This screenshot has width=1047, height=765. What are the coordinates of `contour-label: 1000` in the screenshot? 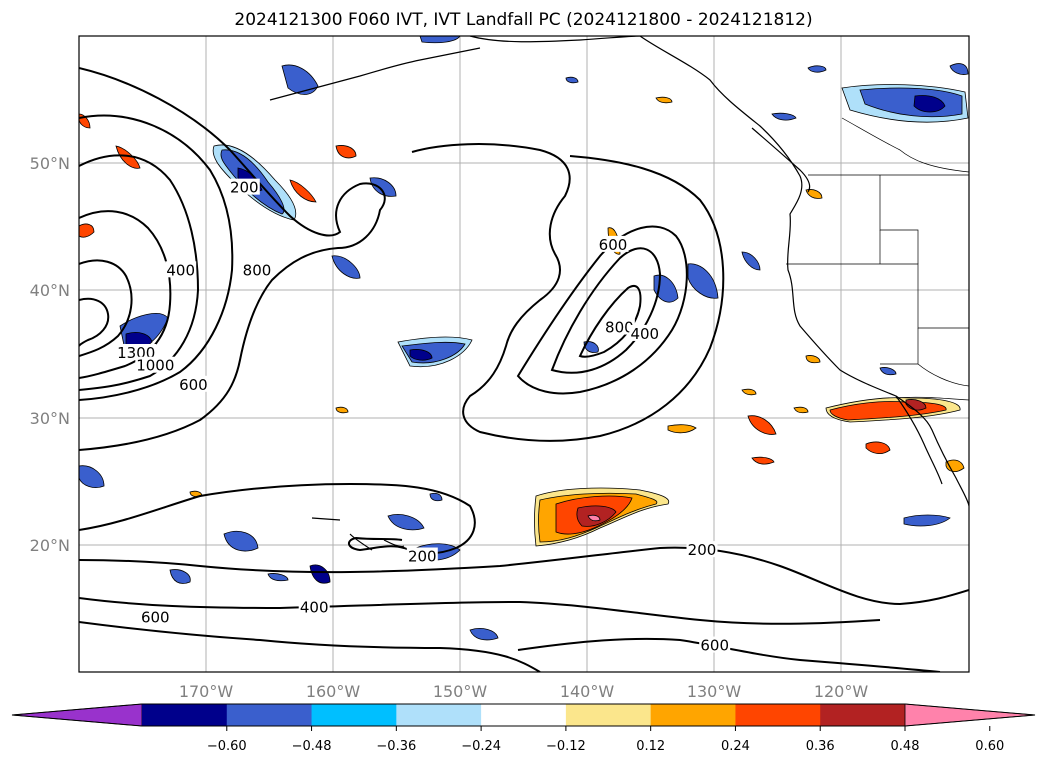 It's located at (155, 366).